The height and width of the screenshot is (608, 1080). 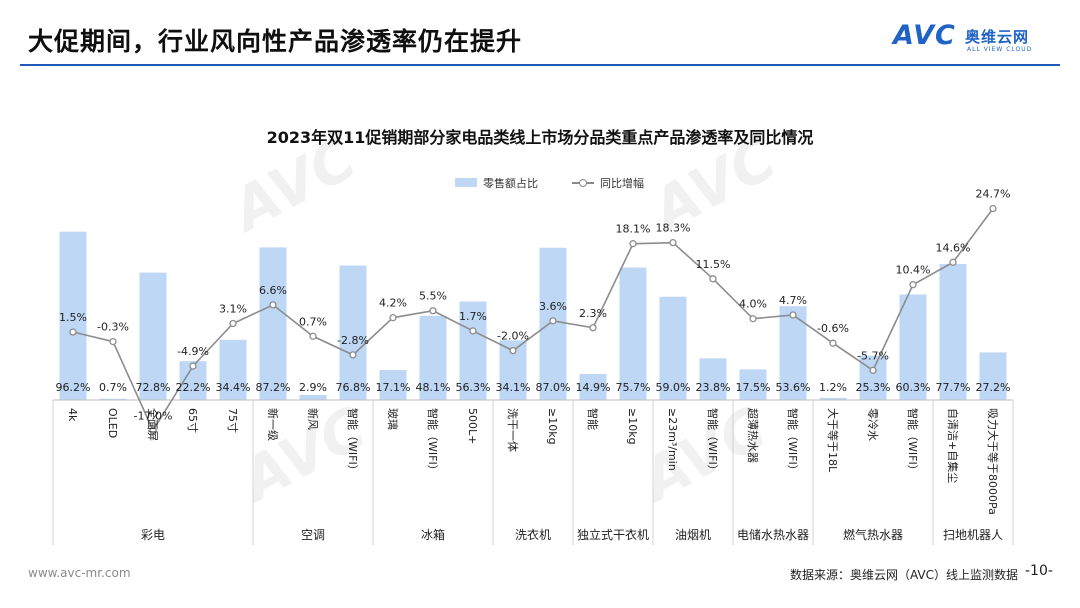 I want to click on growth-label: 1.7%, so click(x=473, y=316).